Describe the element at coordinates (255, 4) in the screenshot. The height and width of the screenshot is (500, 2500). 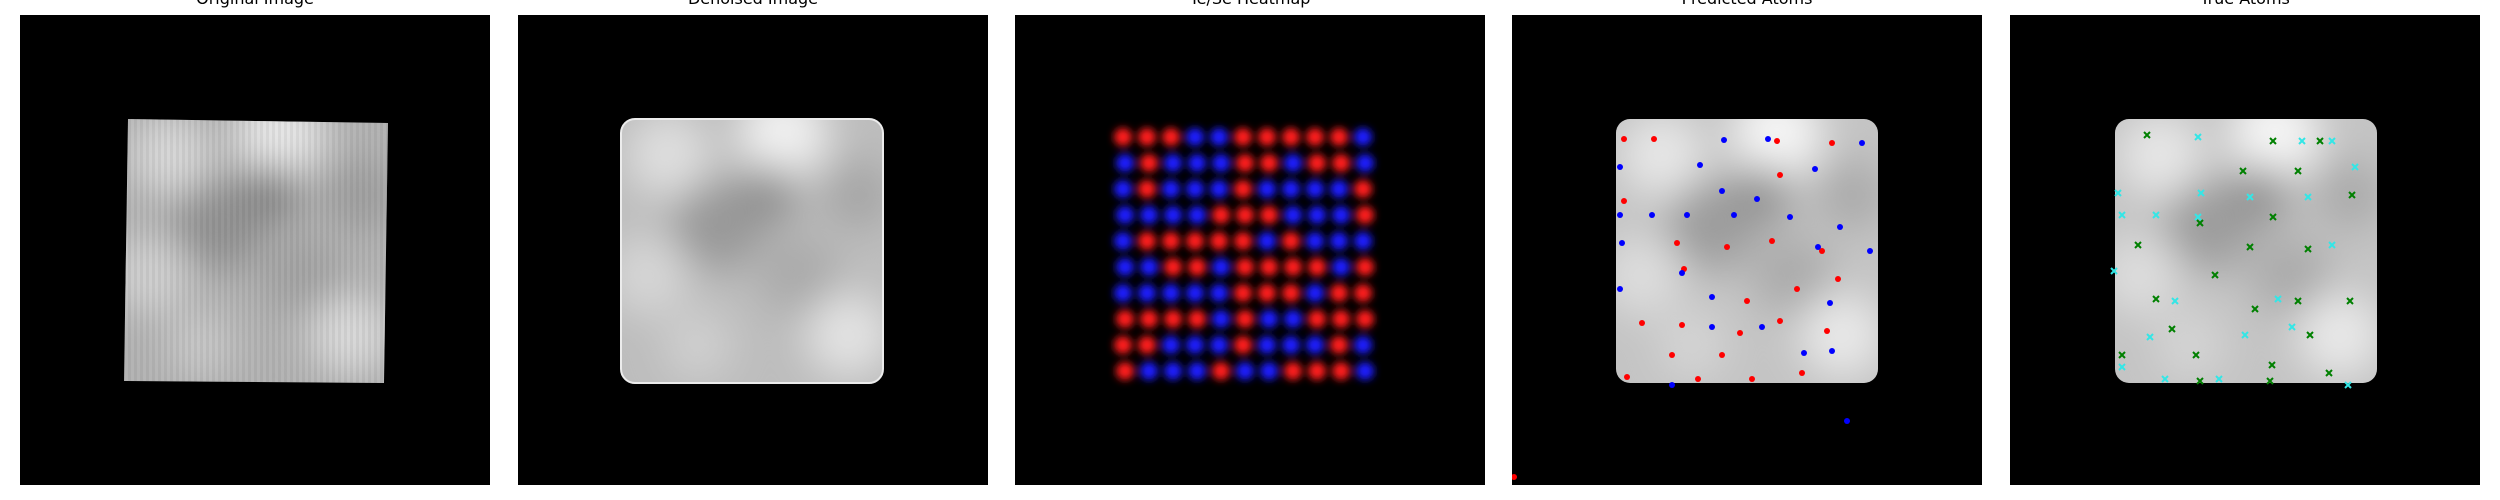
I see `title-original: Original Image` at that location.